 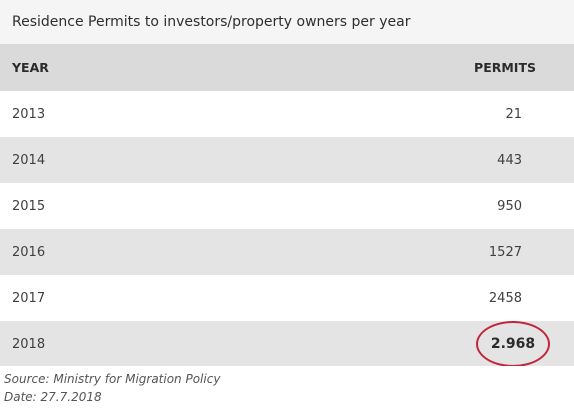 What do you see at coordinates (112, 379) in the screenshot?
I see `source-text: Source: Ministry for Migration Policy` at bounding box center [112, 379].